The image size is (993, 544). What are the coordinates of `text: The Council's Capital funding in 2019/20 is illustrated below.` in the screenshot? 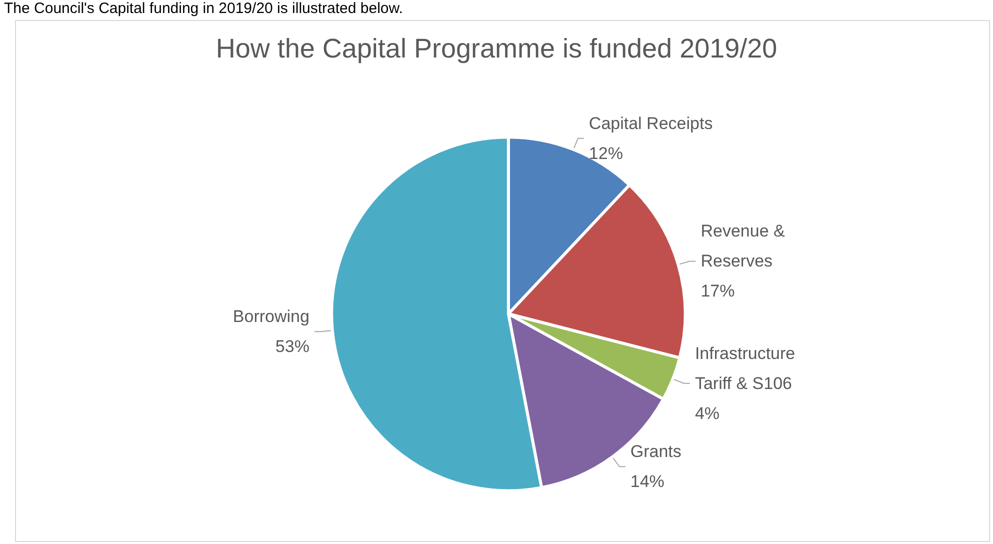 It's located at (203, 8).